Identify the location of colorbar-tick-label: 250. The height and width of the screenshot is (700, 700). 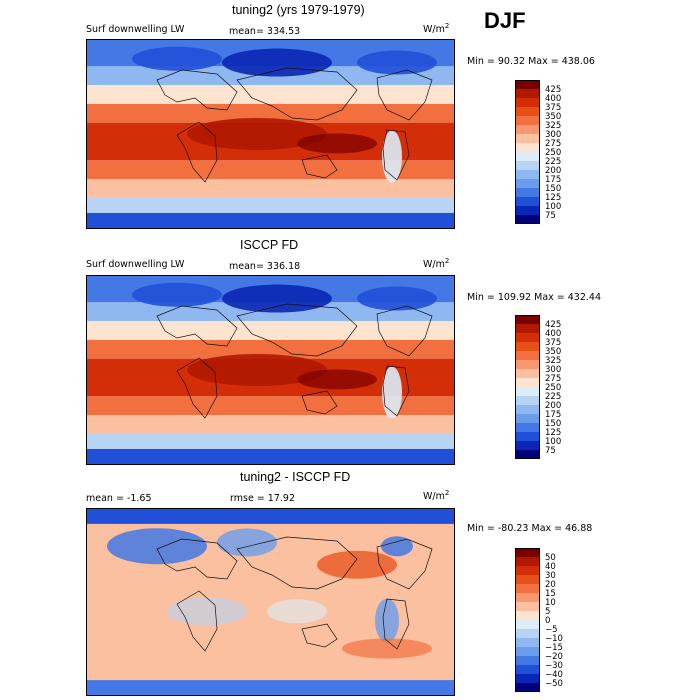
(553, 153).